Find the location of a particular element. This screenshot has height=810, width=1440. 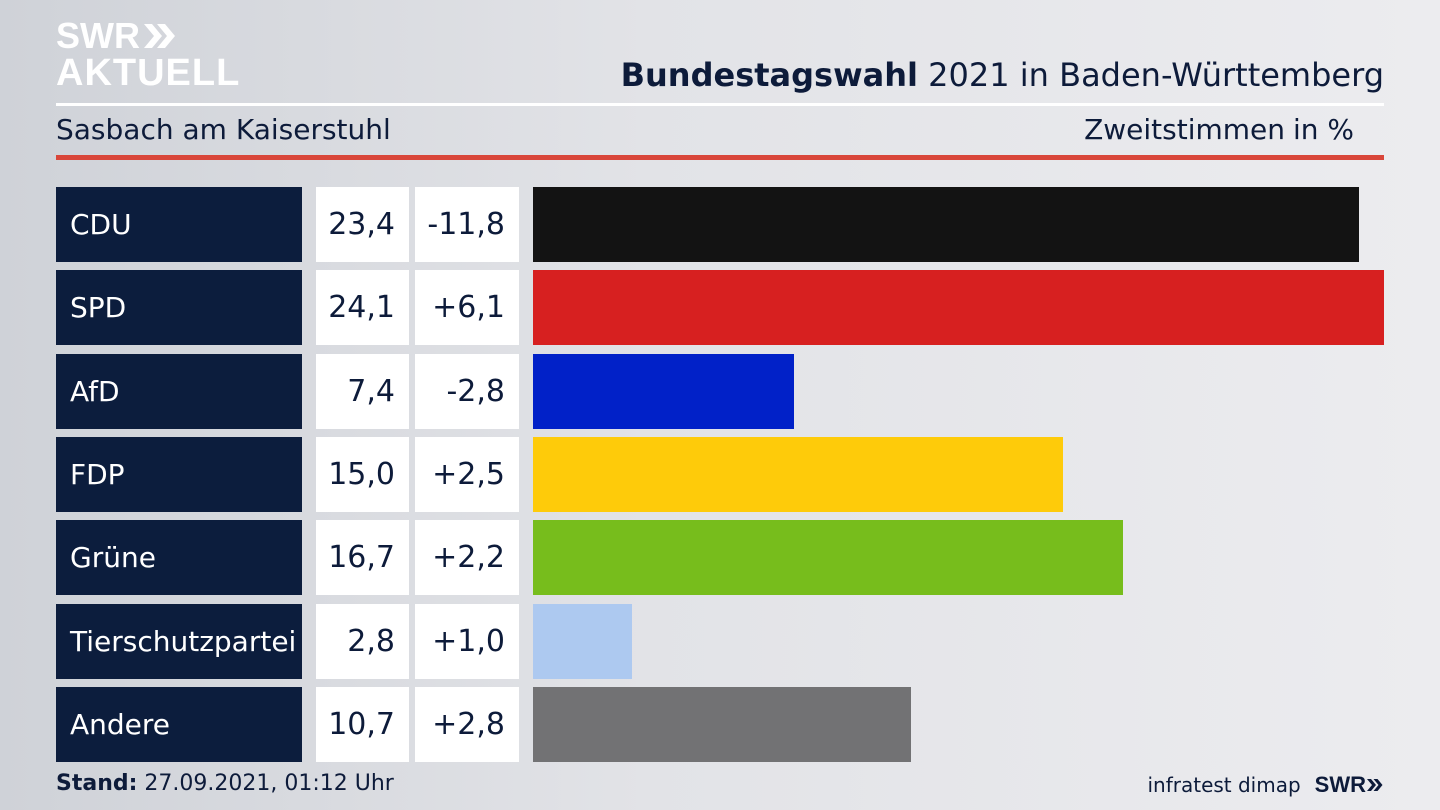

party-label: Andere is located at coordinates (179, 724).